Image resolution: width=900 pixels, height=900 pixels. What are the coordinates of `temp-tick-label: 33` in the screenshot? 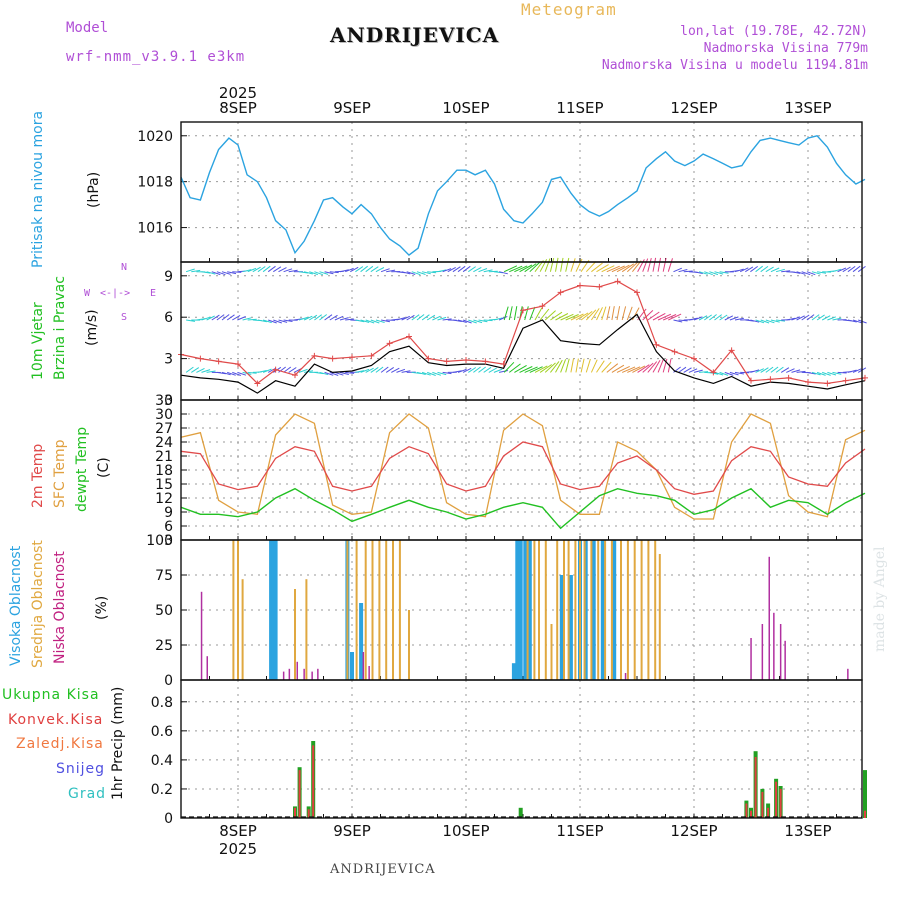 It's located at (164, 401).